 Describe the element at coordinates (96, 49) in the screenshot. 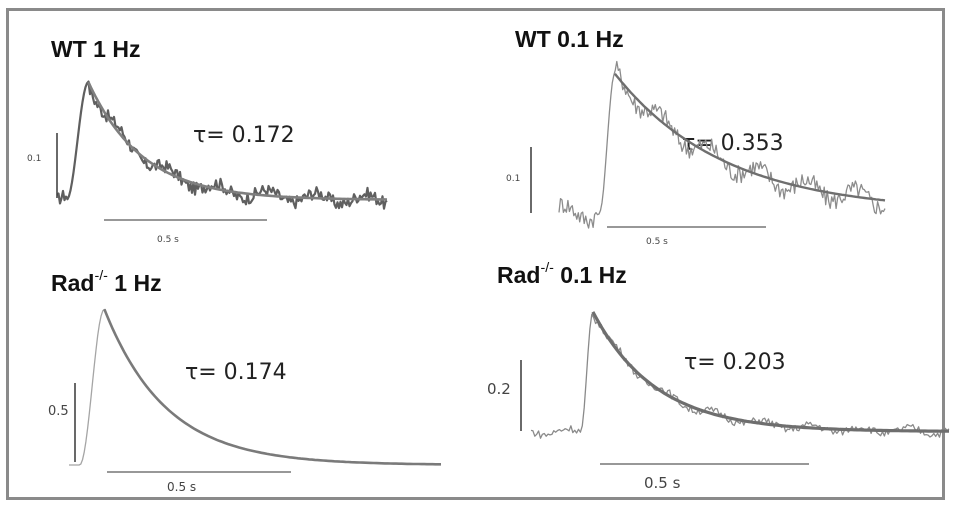

I see `panel-title: WT 1 Hz` at that location.